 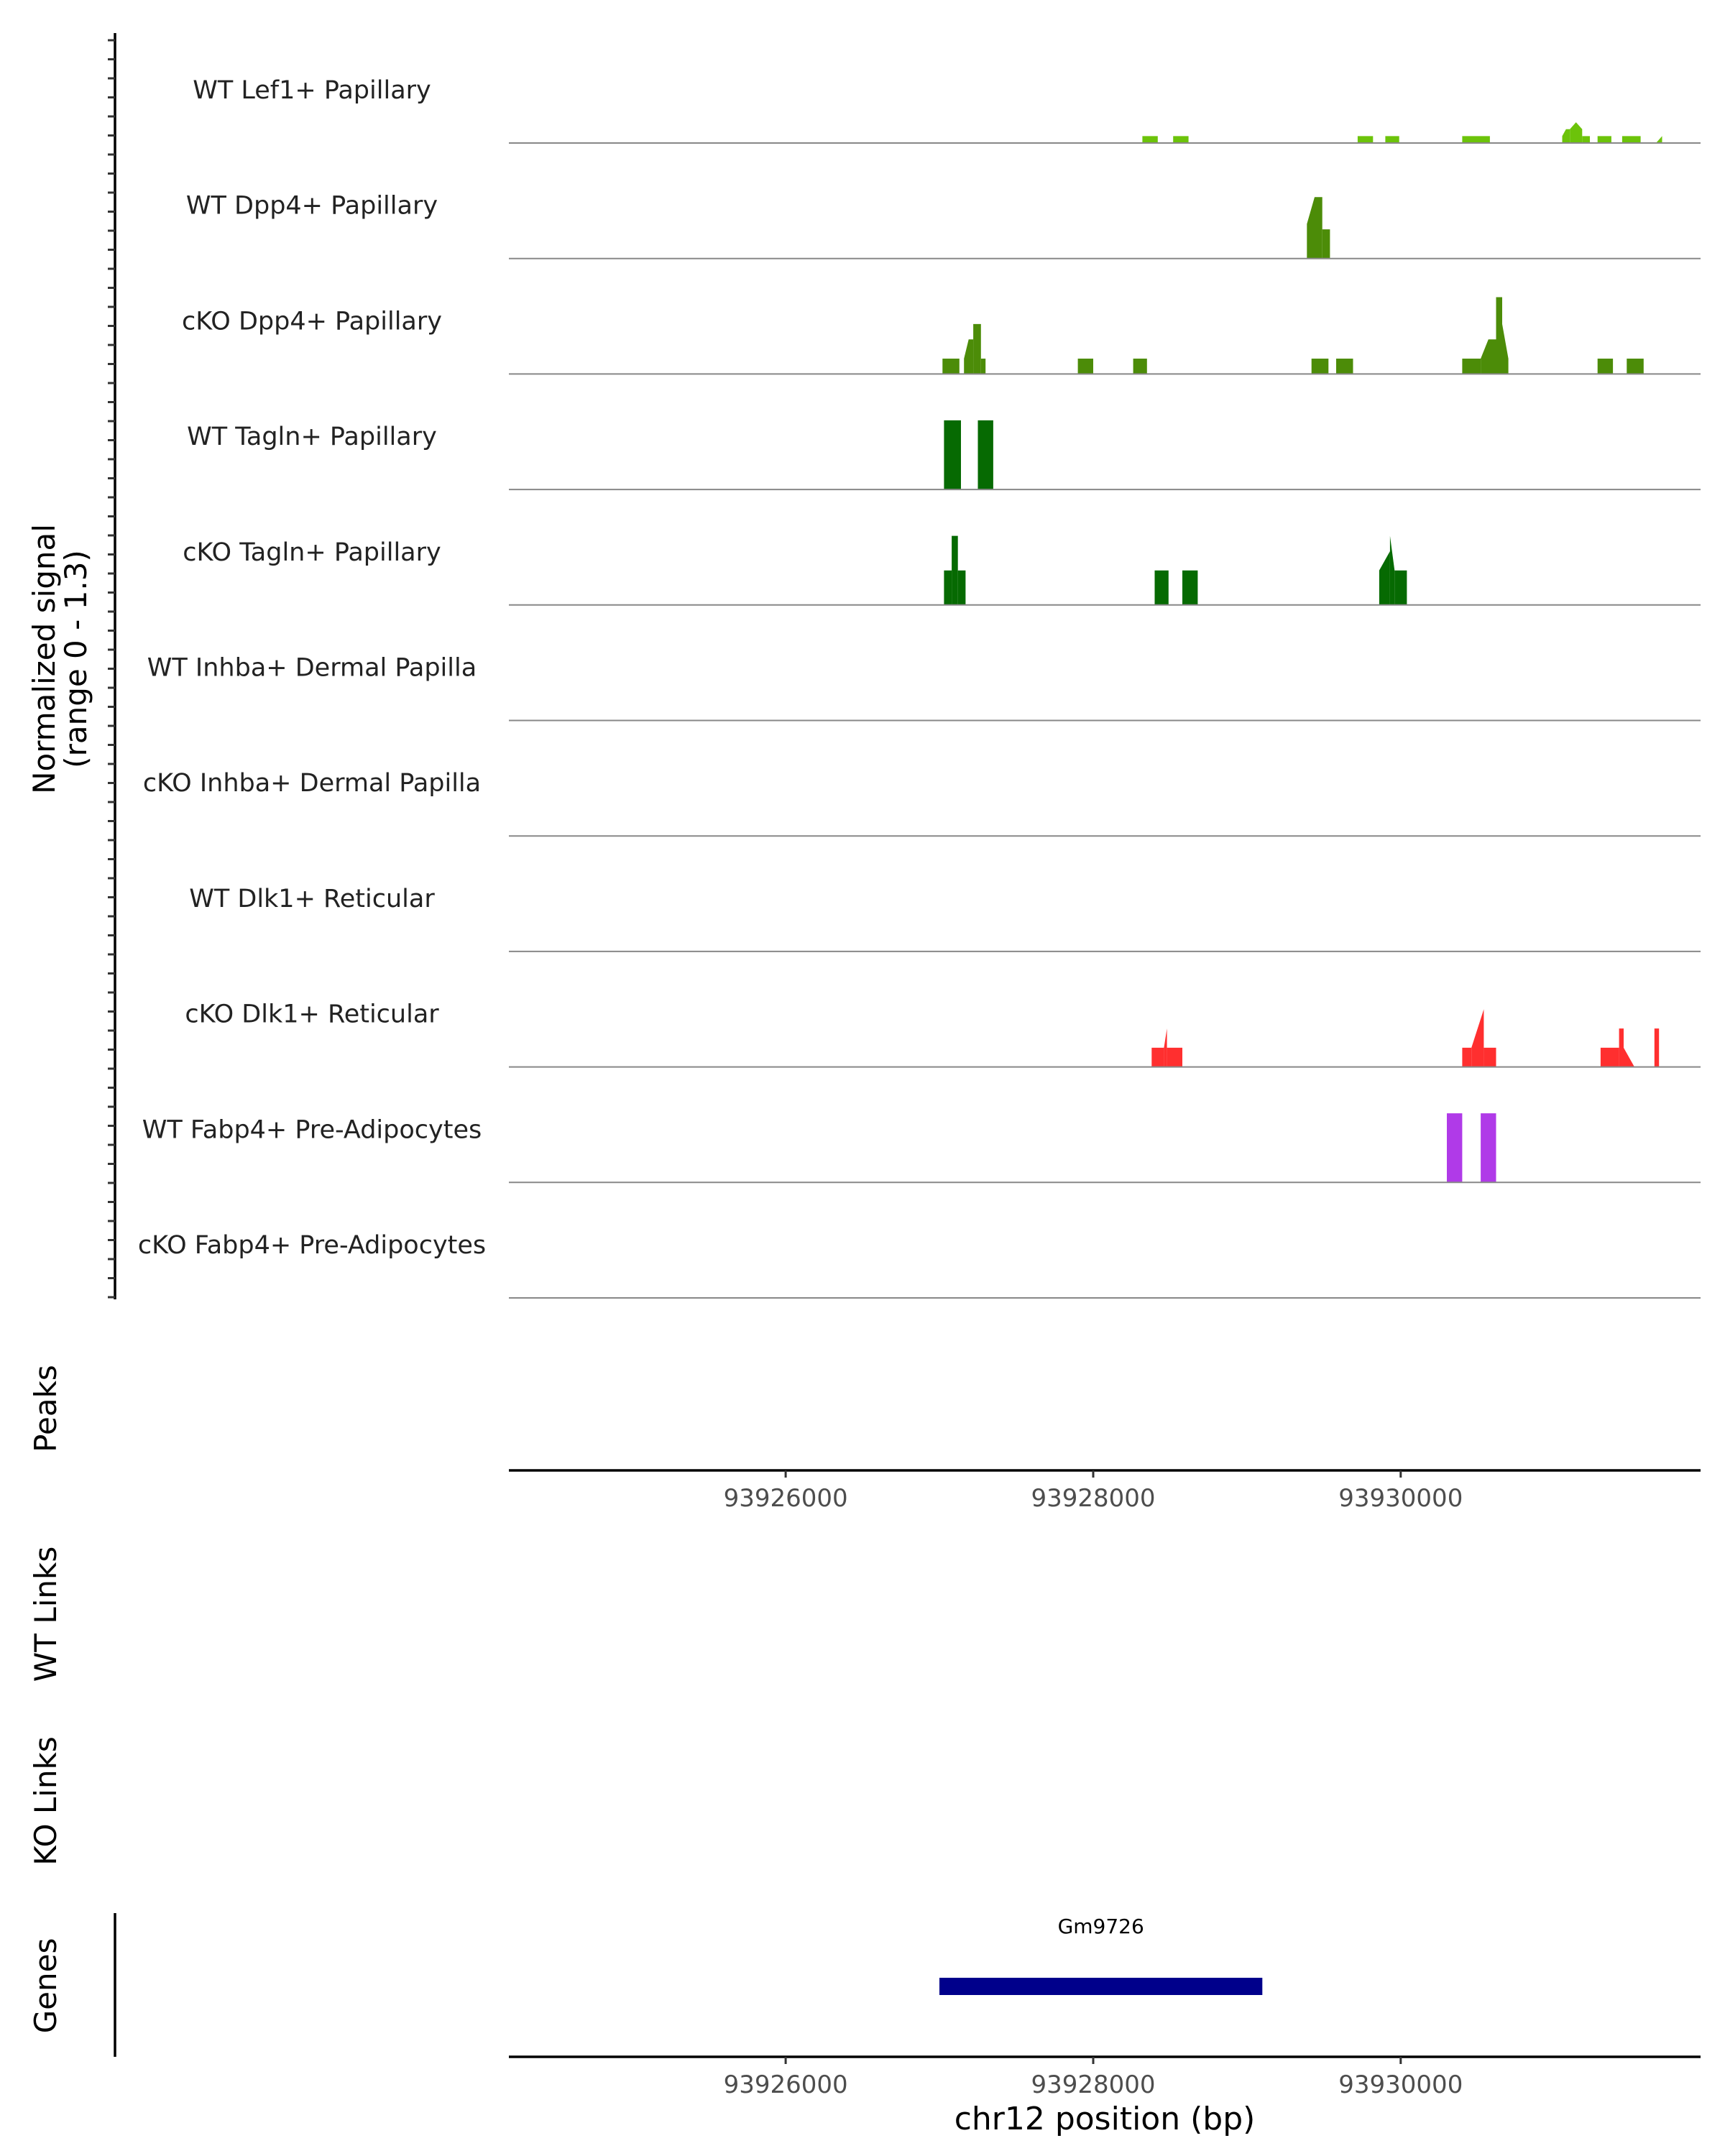 What do you see at coordinates (943, 1034) in the screenshot?
I see `coverage-track: cKO Dlk1+ Reticular` at bounding box center [943, 1034].